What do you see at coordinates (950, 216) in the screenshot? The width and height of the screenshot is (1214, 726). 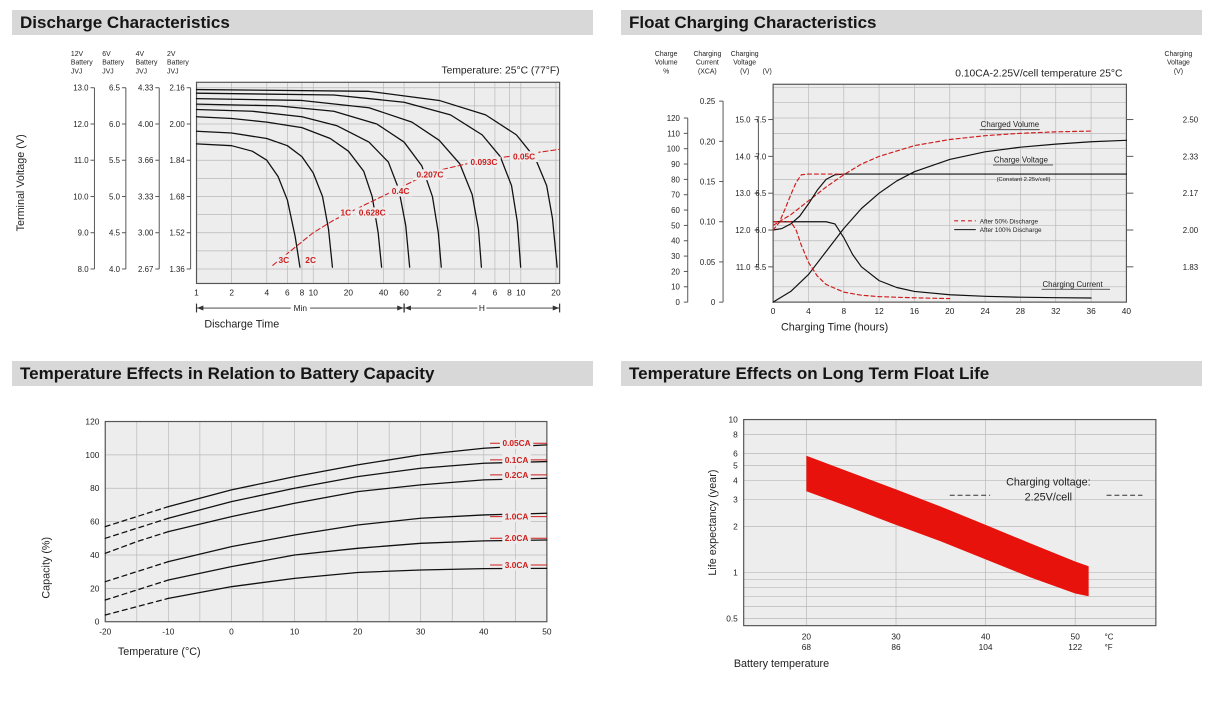 I see `charging-curves` at bounding box center [950, 216].